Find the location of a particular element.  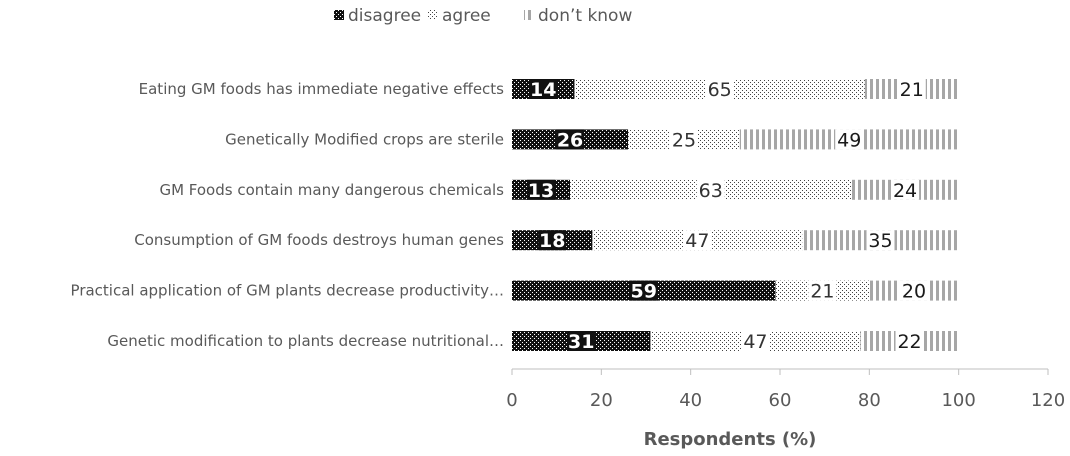

data-label-disagree: 18 is located at coordinates (552, 241).